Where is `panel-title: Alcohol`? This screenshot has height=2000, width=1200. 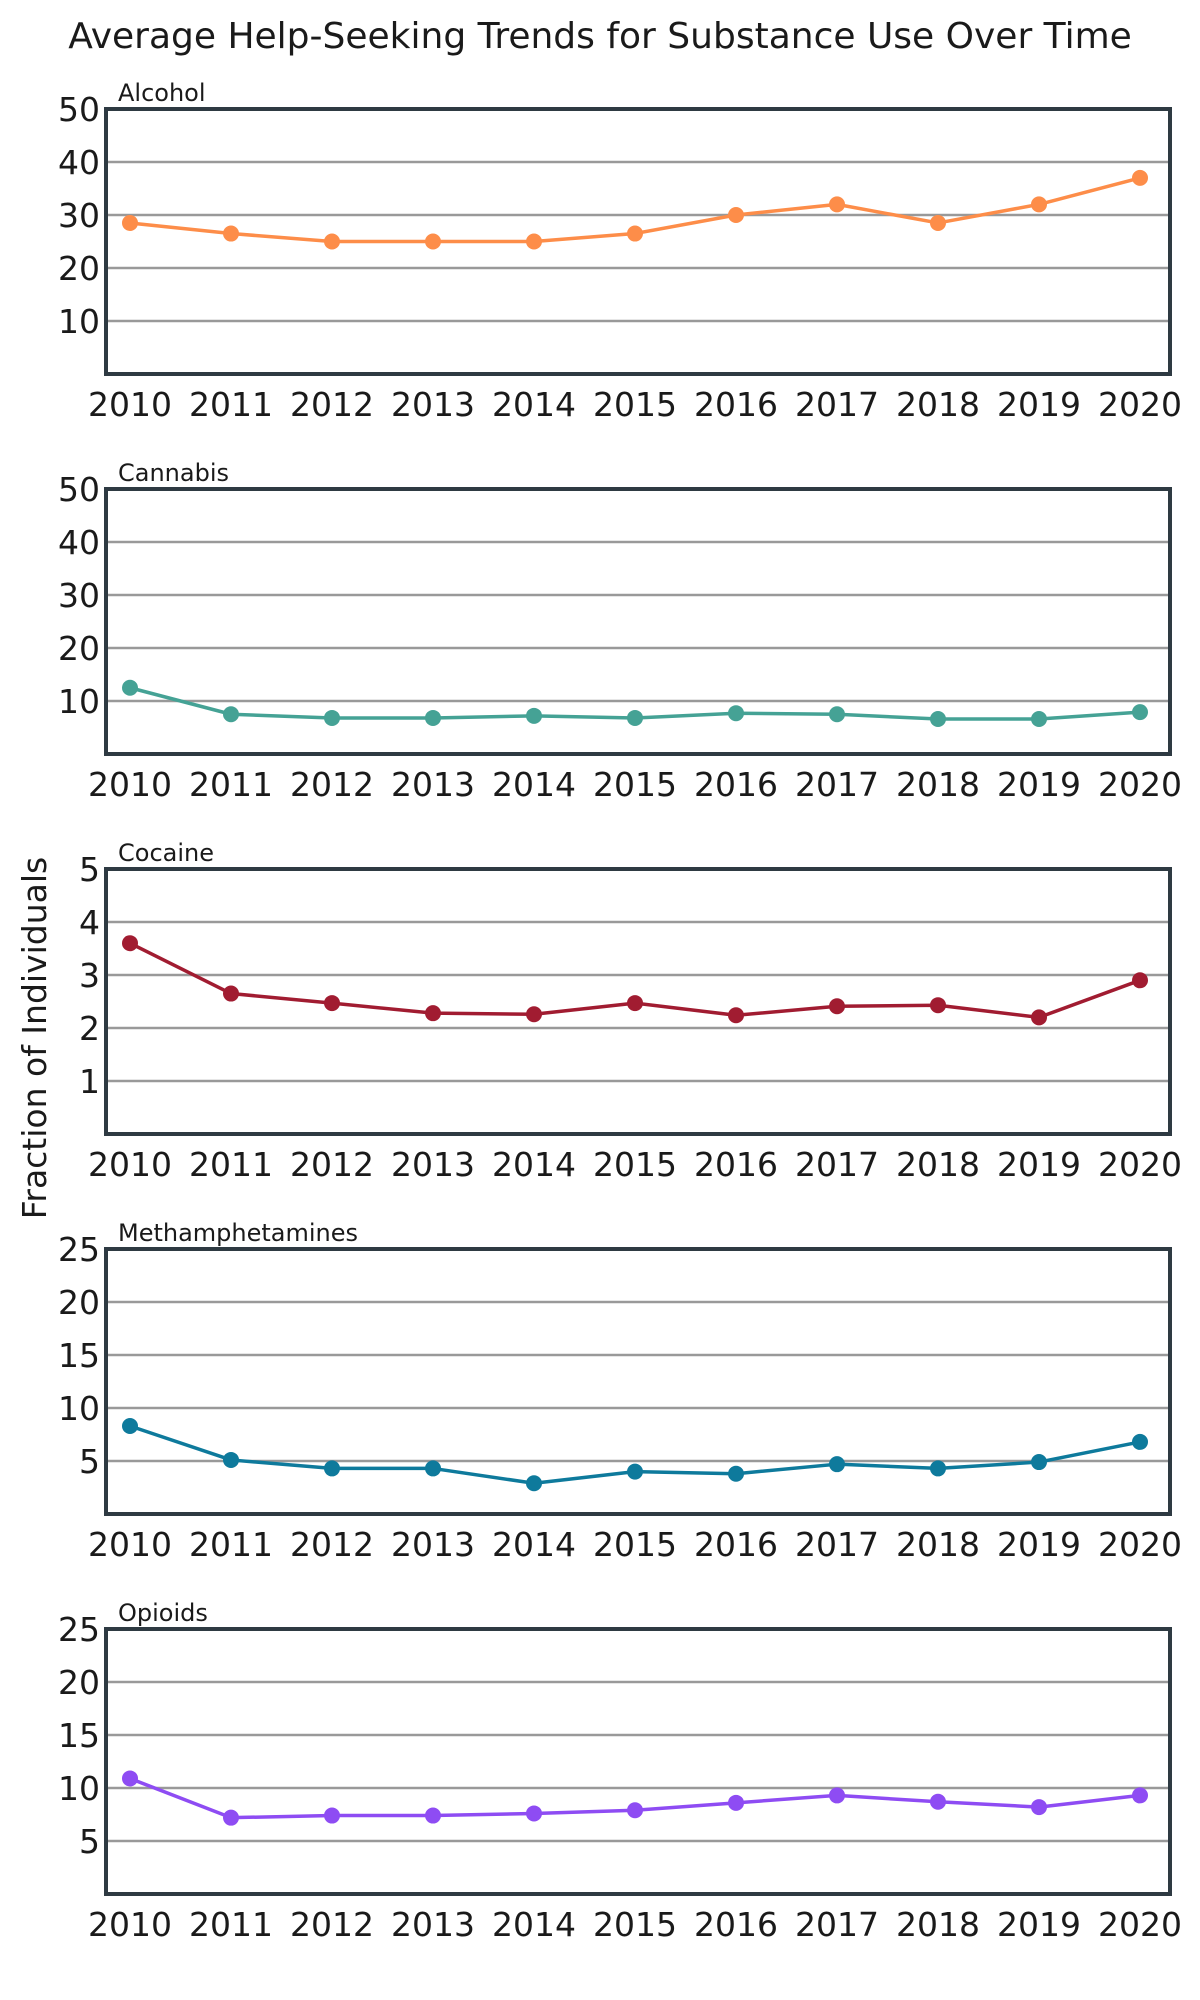
panel-title: Alcohol is located at coordinates (162, 93).